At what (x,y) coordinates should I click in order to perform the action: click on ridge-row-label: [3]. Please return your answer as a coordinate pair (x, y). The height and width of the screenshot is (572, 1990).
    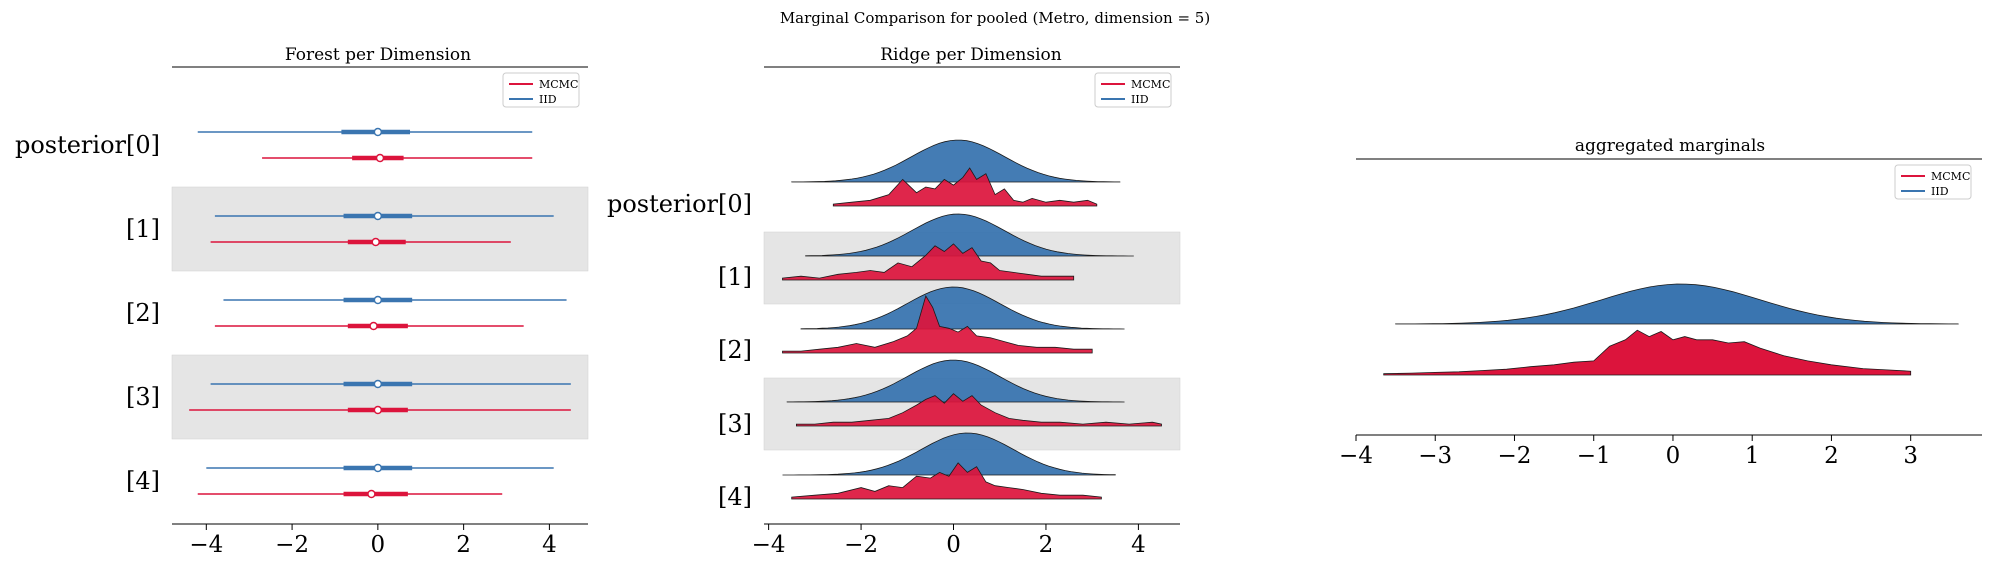
    Looking at the image, I should click on (735, 424).